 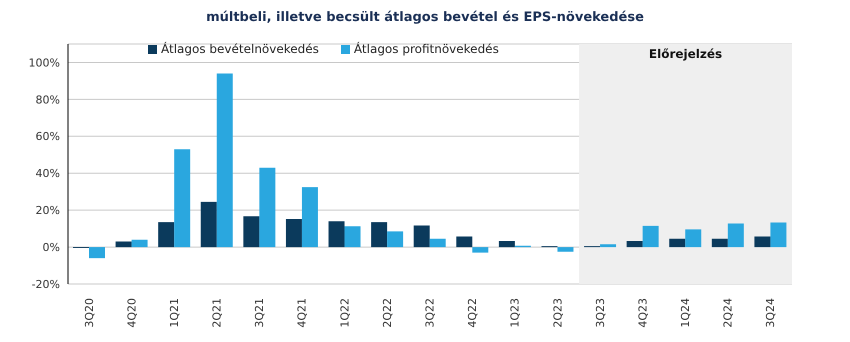 I want to click on x-tick-label: 3Q24, so click(x=771, y=313).